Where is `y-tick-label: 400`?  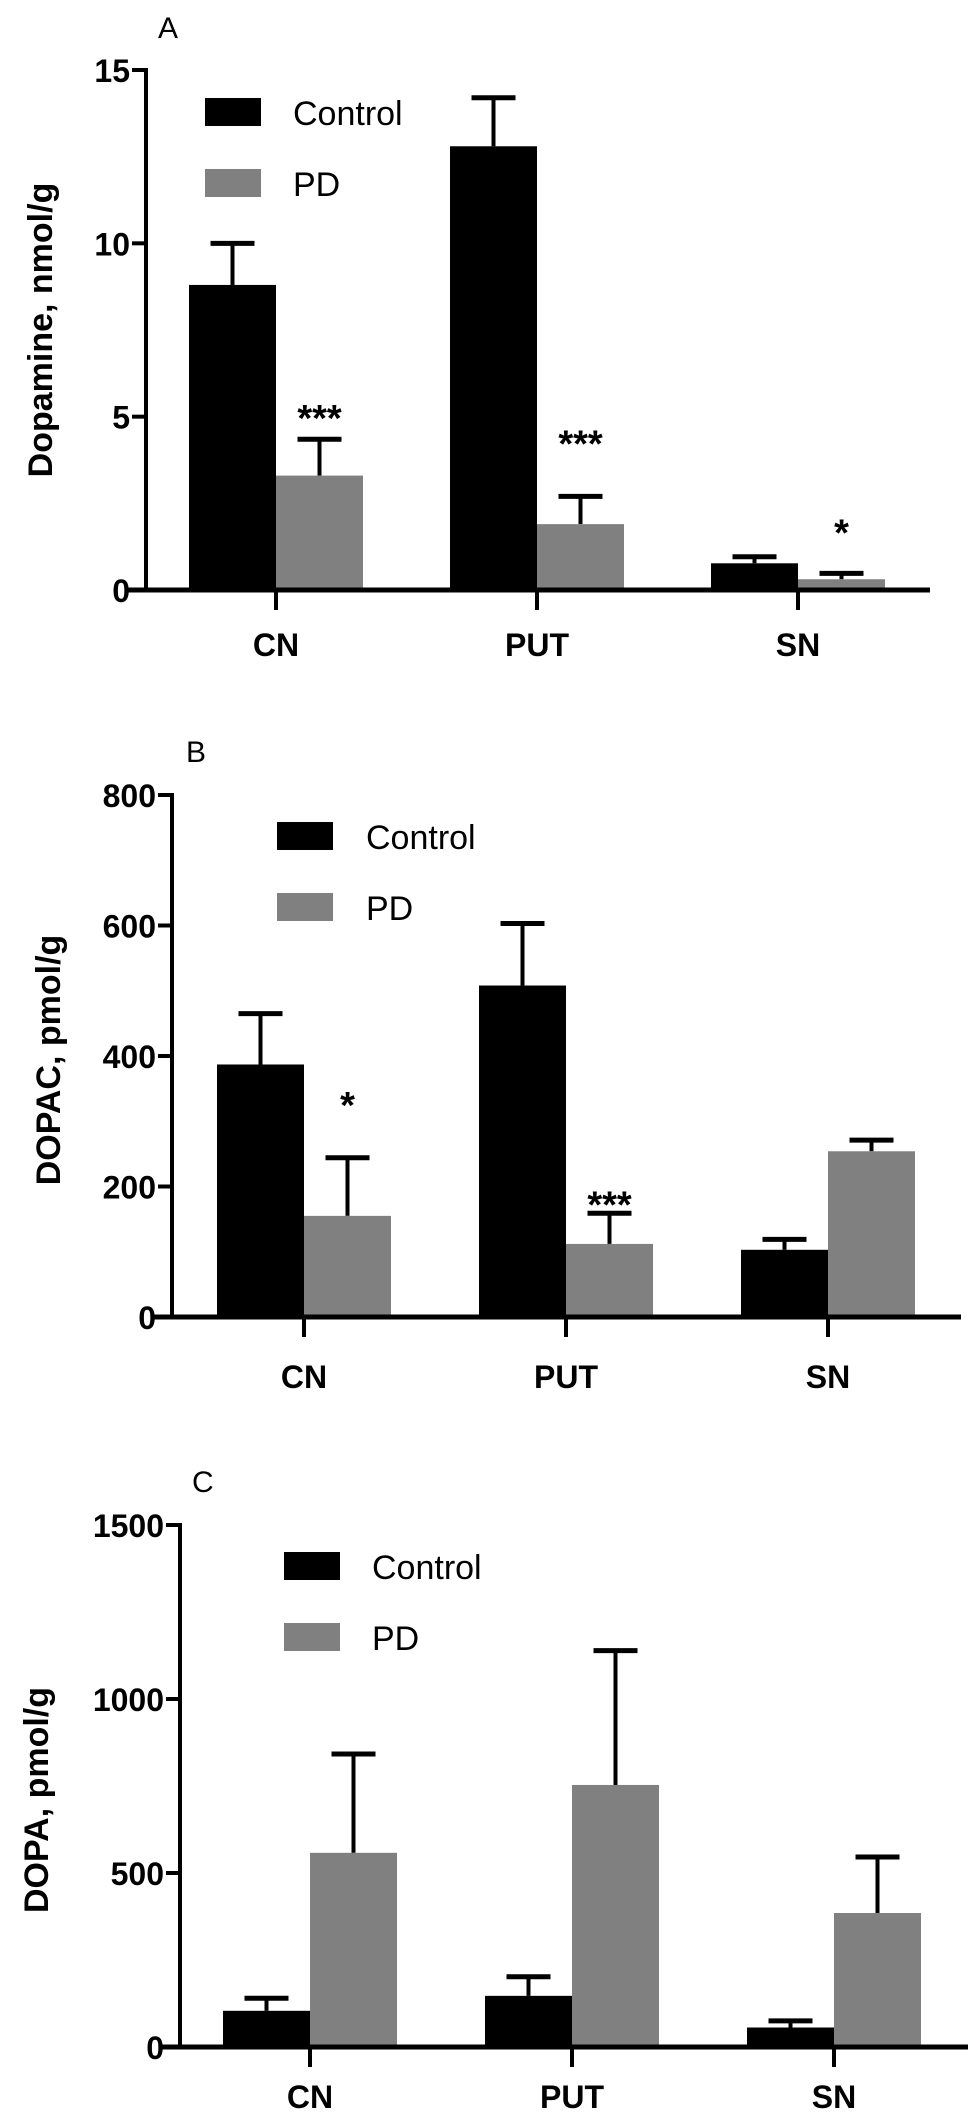 y-tick-label: 400 is located at coordinates (129, 1057).